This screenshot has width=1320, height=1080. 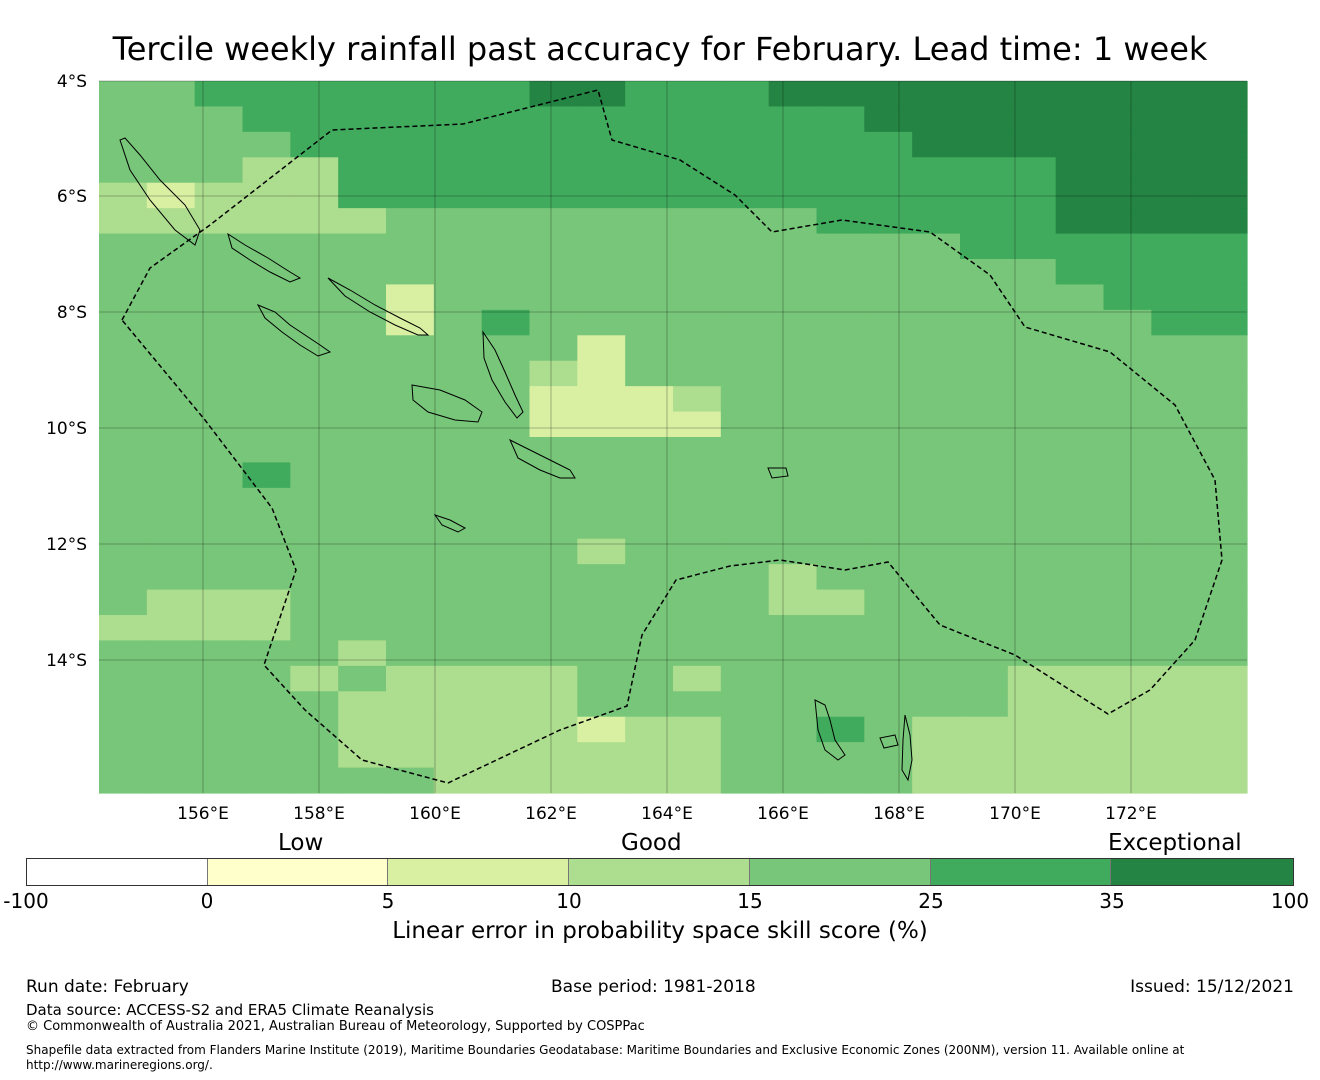 I want to click on latitude-label: 14°S, so click(x=66, y=661).